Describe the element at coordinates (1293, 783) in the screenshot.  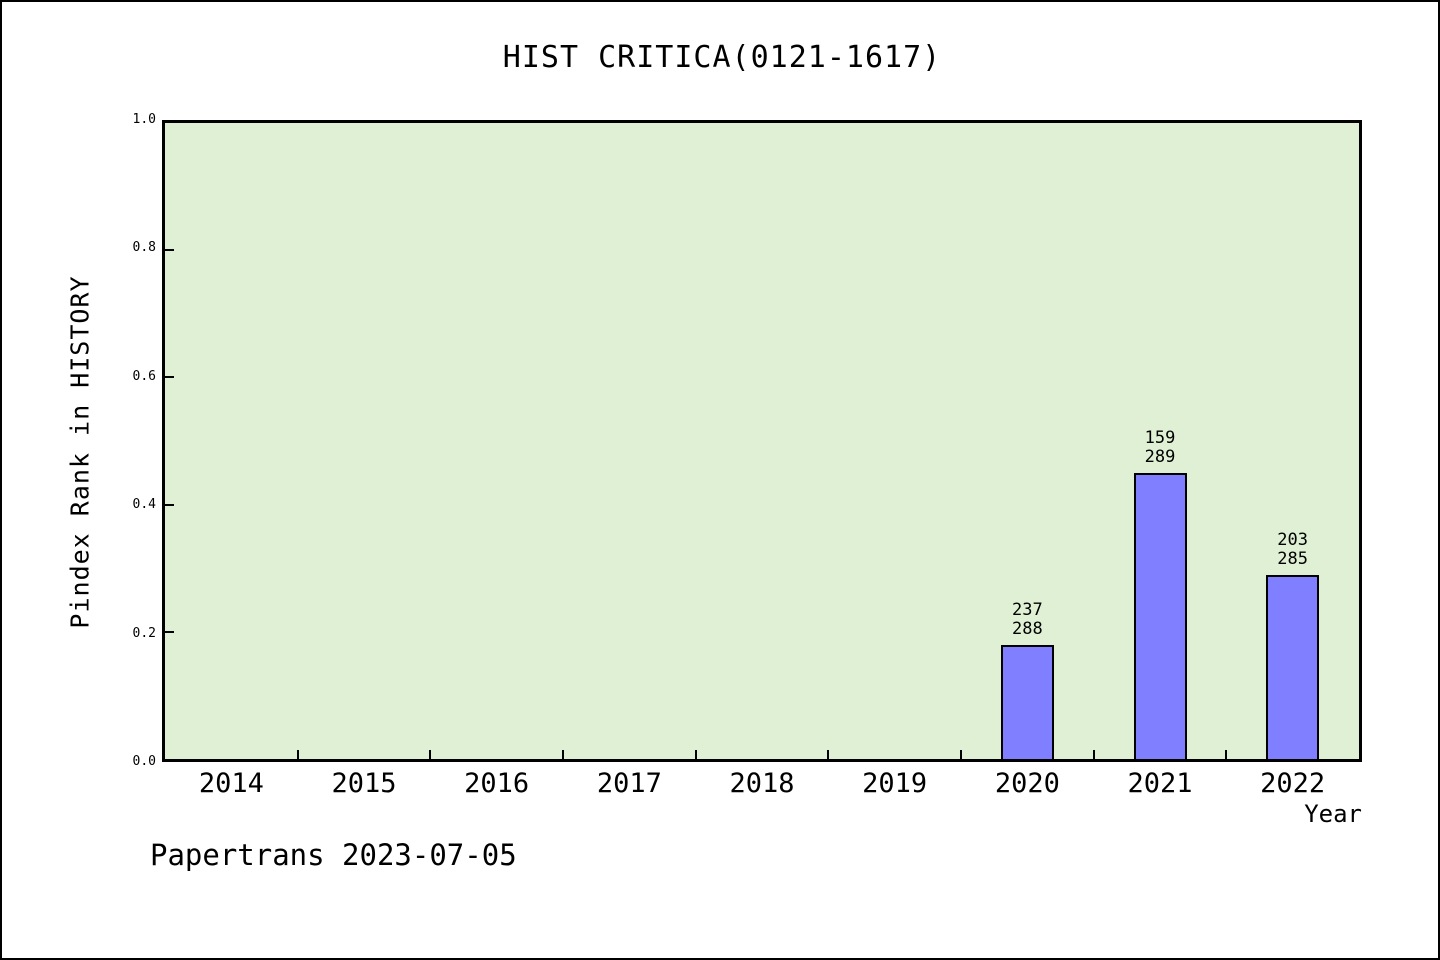
I see `x-tick-label: 2022` at that location.